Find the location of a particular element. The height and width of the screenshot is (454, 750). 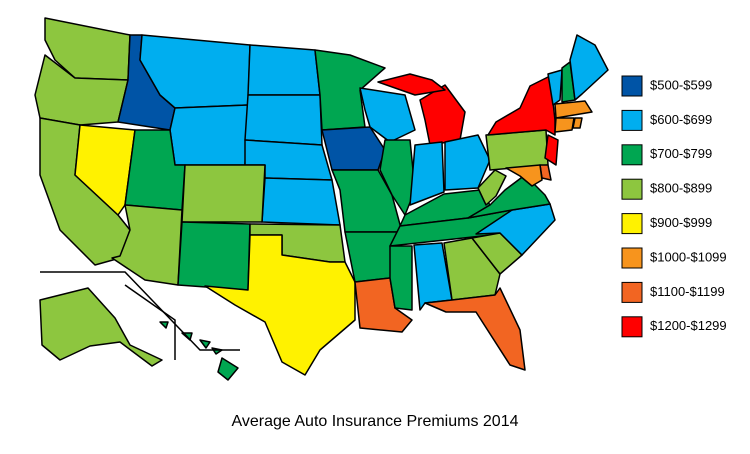

legend-label: $900-$999 is located at coordinates (681, 222).